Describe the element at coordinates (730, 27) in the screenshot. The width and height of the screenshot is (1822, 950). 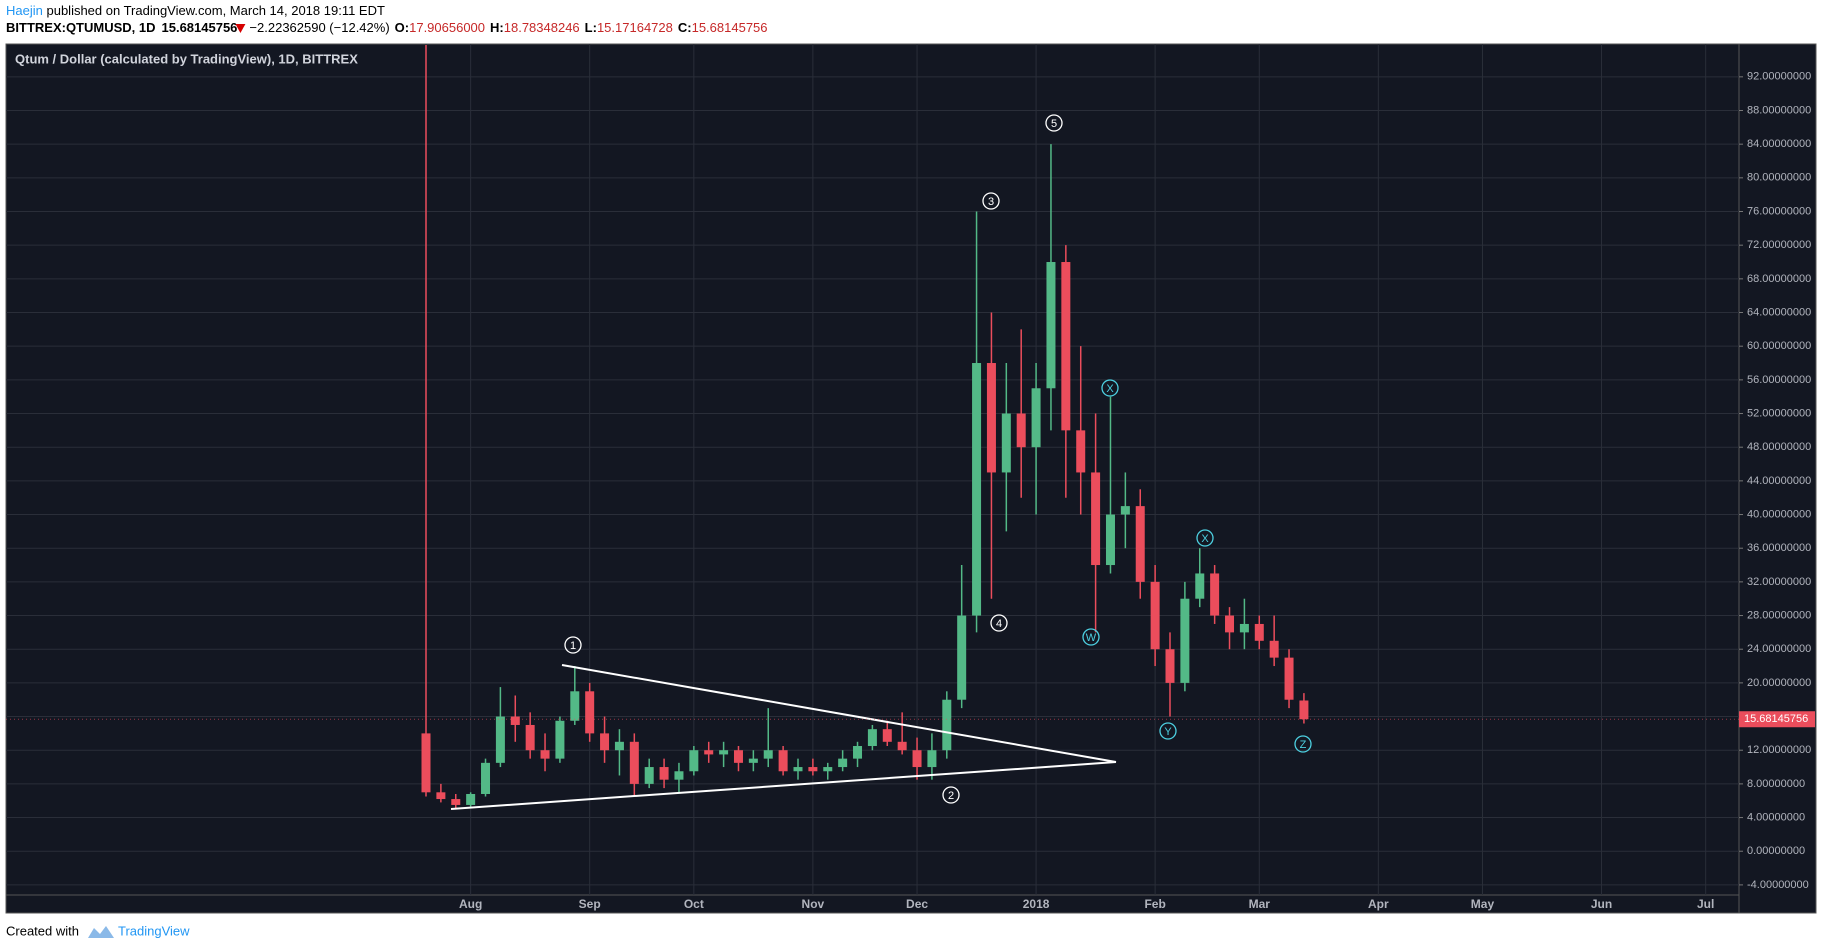
I see `ohlc-value: 15.68145756` at that location.